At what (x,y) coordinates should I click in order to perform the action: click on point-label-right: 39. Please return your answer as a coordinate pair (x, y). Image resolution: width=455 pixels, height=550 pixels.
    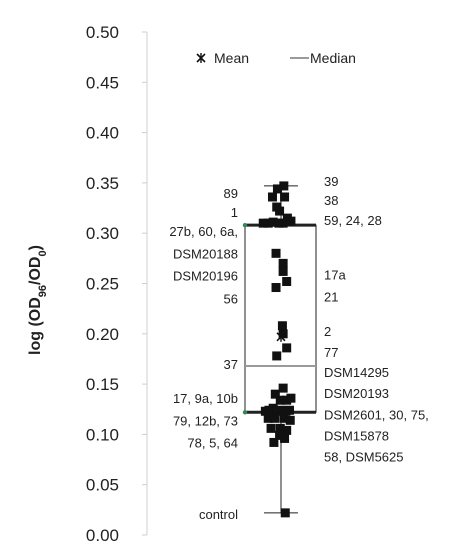
    Looking at the image, I should click on (331, 181).